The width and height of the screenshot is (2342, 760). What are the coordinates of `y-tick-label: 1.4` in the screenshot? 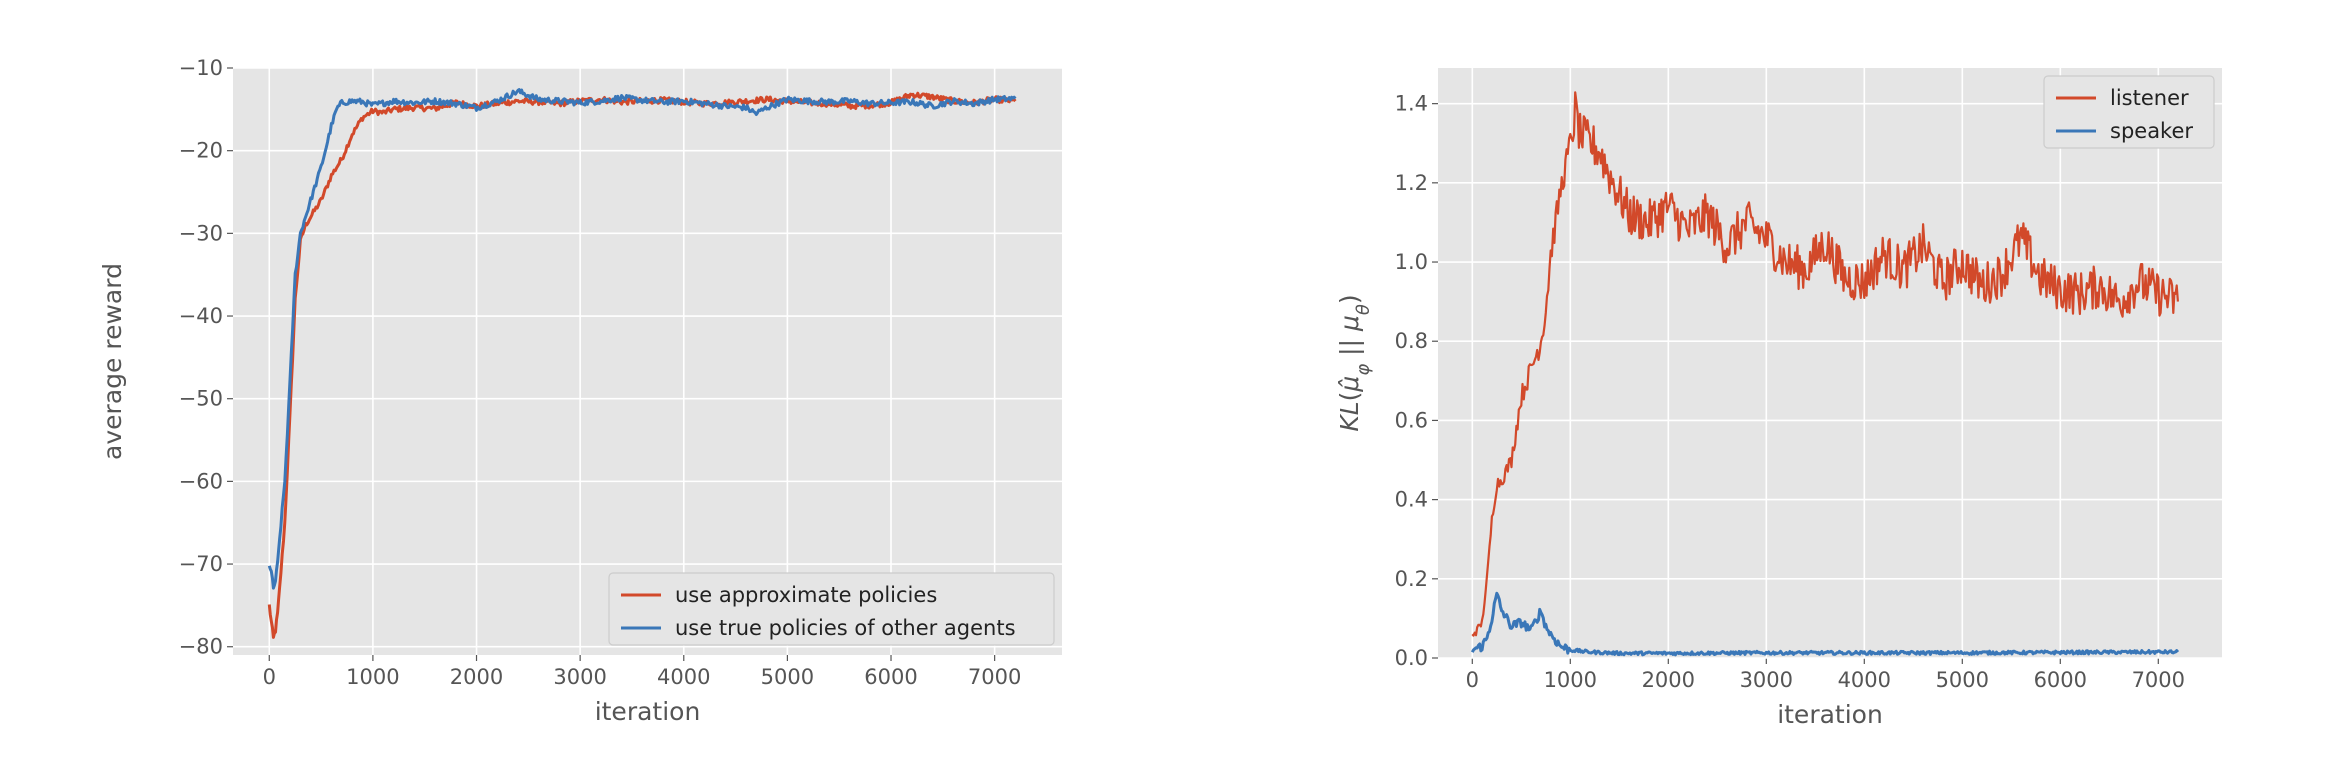 It's located at (1411, 104).